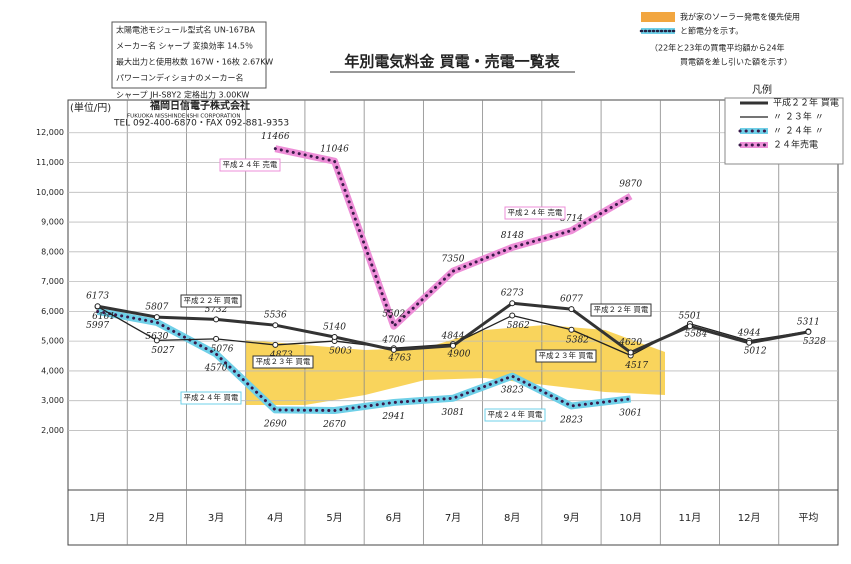 Image resolution: width=851 pixels, height=564 pixels. Describe the element at coordinates (103, 317) in the screenshot. I see `data-label: 6161` at that location.